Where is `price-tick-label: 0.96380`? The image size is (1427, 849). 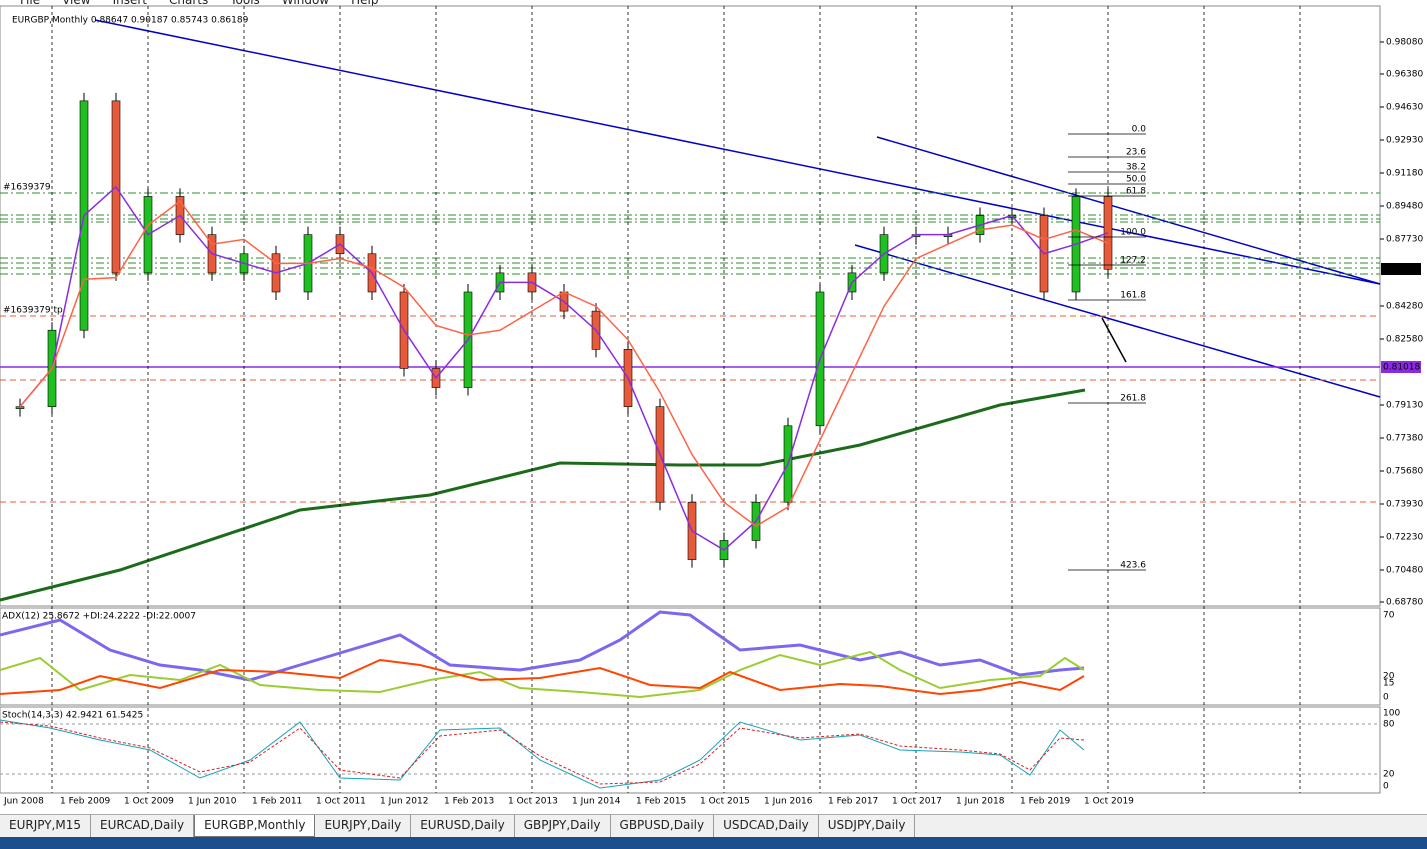 price-tick-label: 0.96380 is located at coordinates (1404, 75).